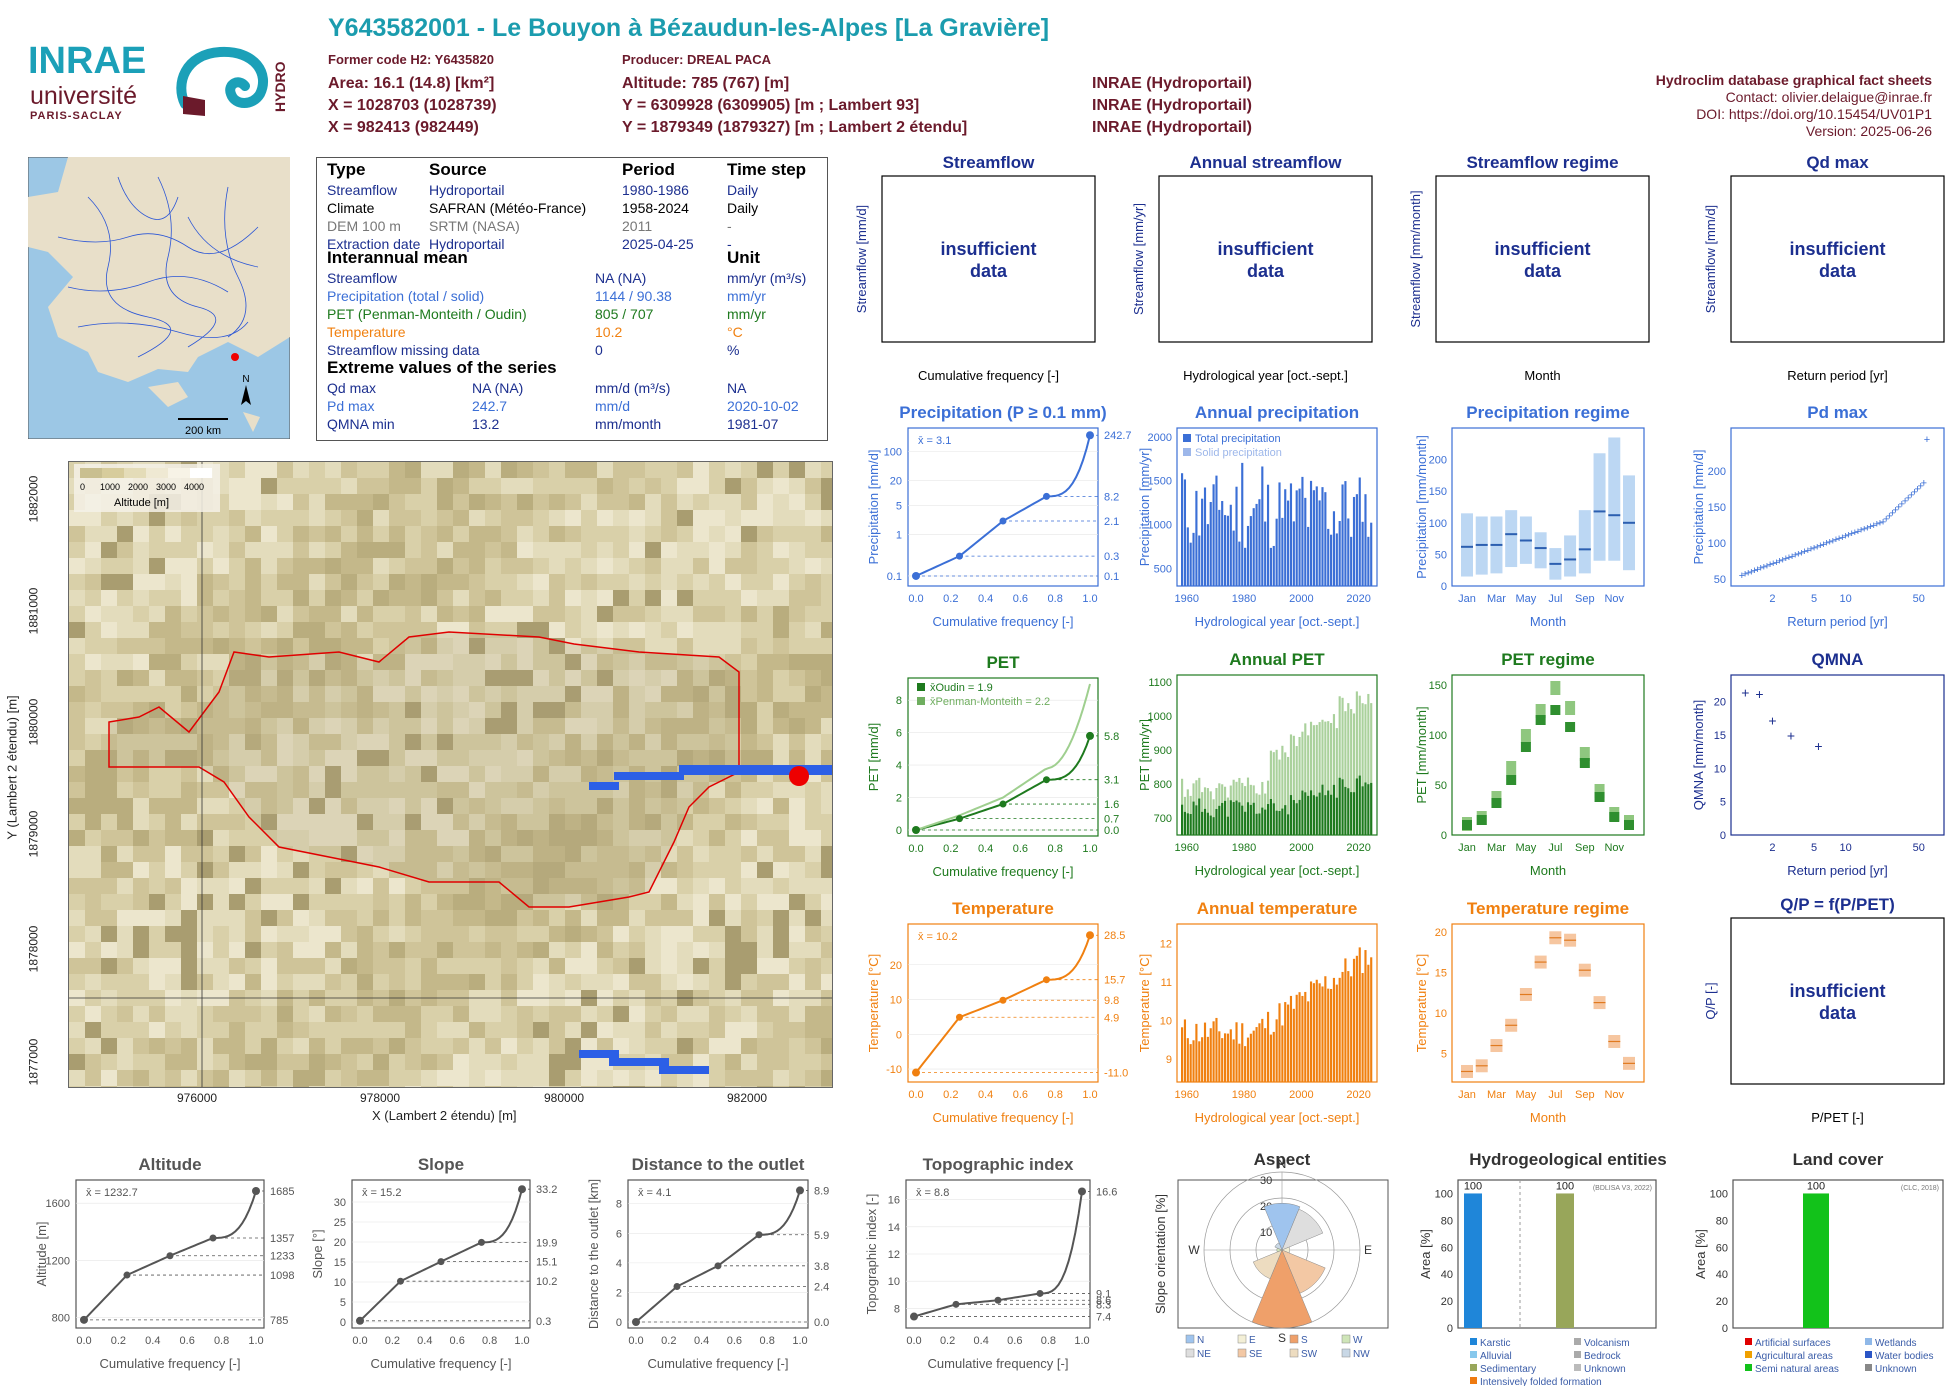 This screenshot has width=1960, height=1386. What do you see at coordinates (1172, 127) in the screenshot?
I see `source-y: INRAE (Hydroportail)` at bounding box center [1172, 127].